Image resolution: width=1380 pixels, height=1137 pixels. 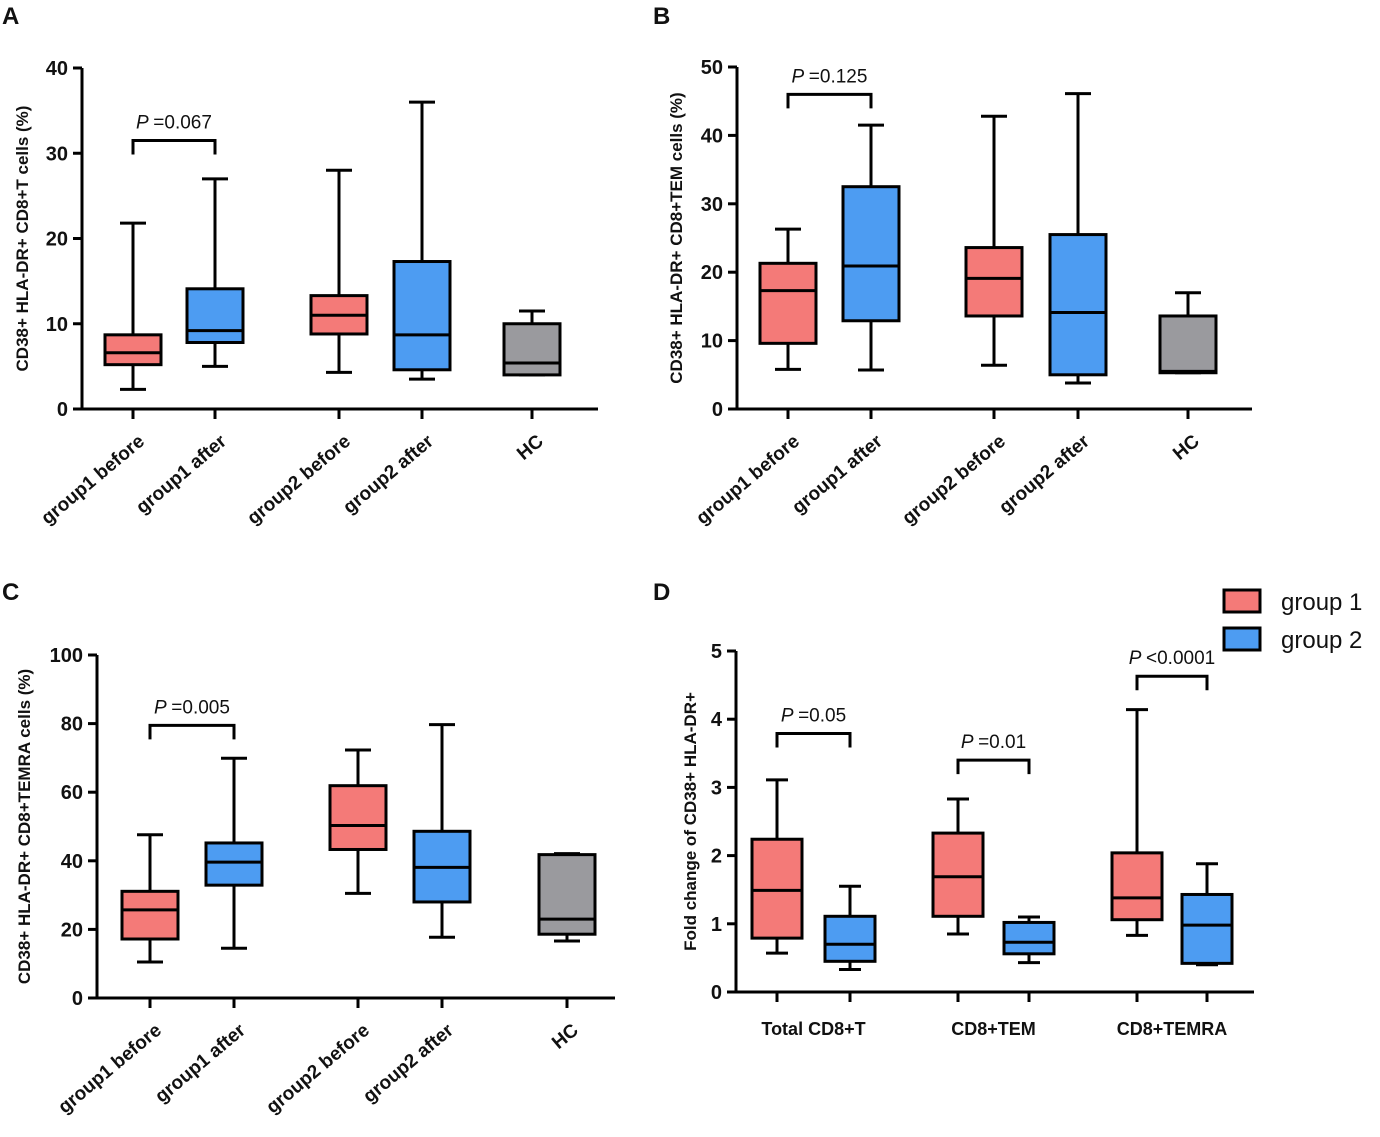 What do you see at coordinates (10, 16) in the screenshot?
I see `panel-letter: A` at bounding box center [10, 16].